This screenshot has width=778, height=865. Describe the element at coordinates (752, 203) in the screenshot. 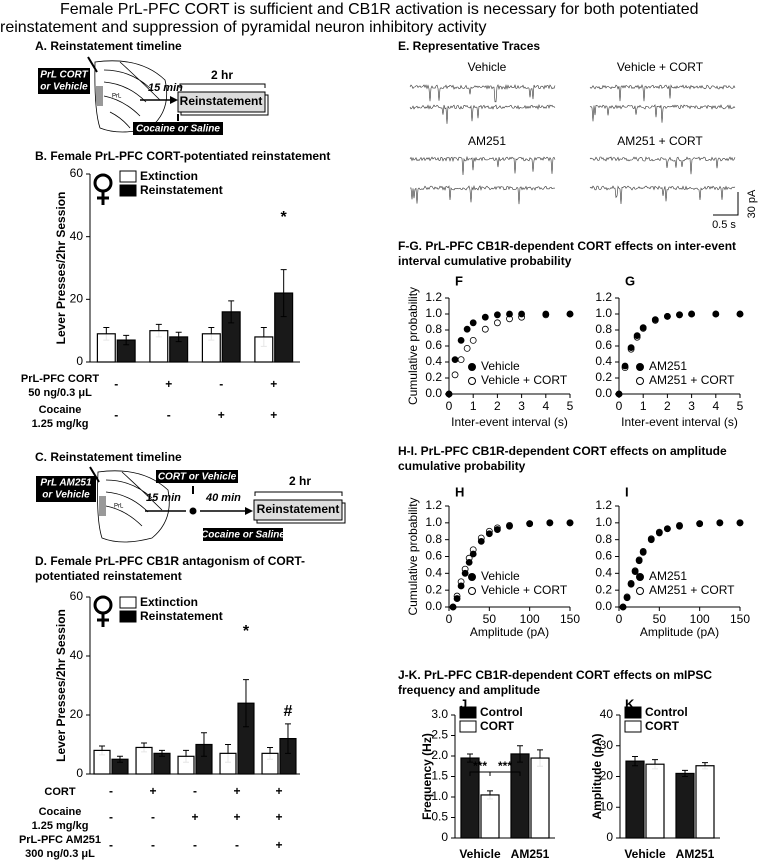

I see `scale-label: 30 pA` at that location.